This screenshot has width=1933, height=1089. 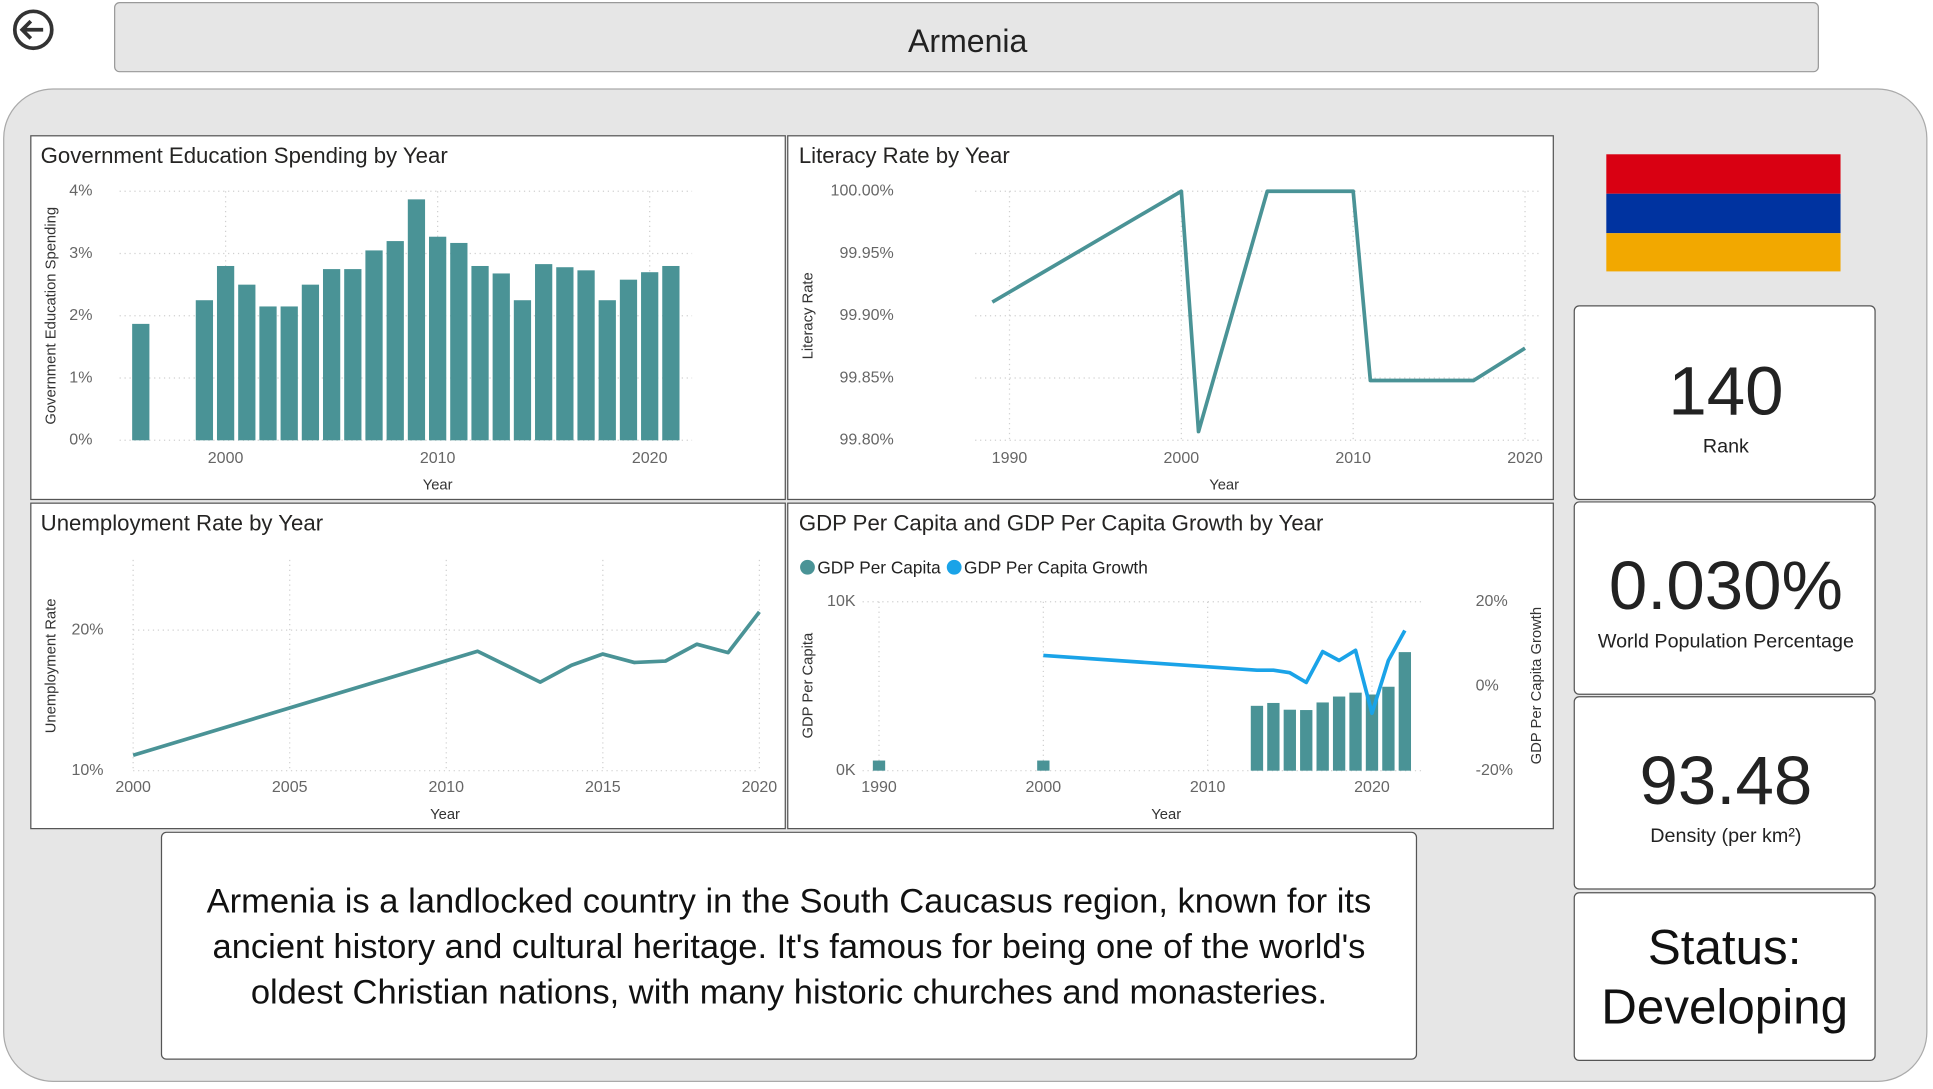 What do you see at coordinates (905, 155) in the screenshot?
I see `chart-title: Literacy Rate by Year` at bounding box center [905, 155].